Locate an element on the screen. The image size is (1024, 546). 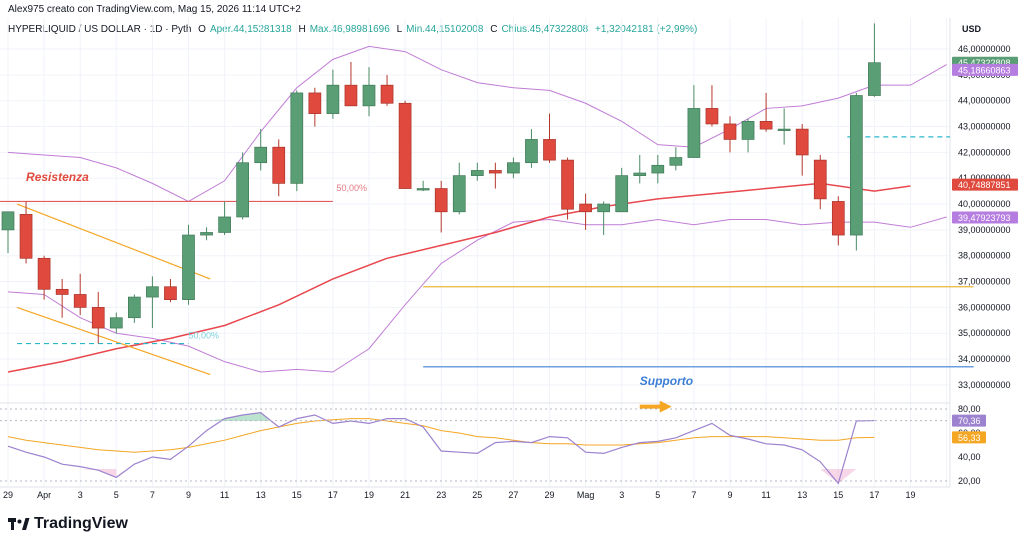
y-tick-label: 34,00000000 is located at coordinates (984, 359).